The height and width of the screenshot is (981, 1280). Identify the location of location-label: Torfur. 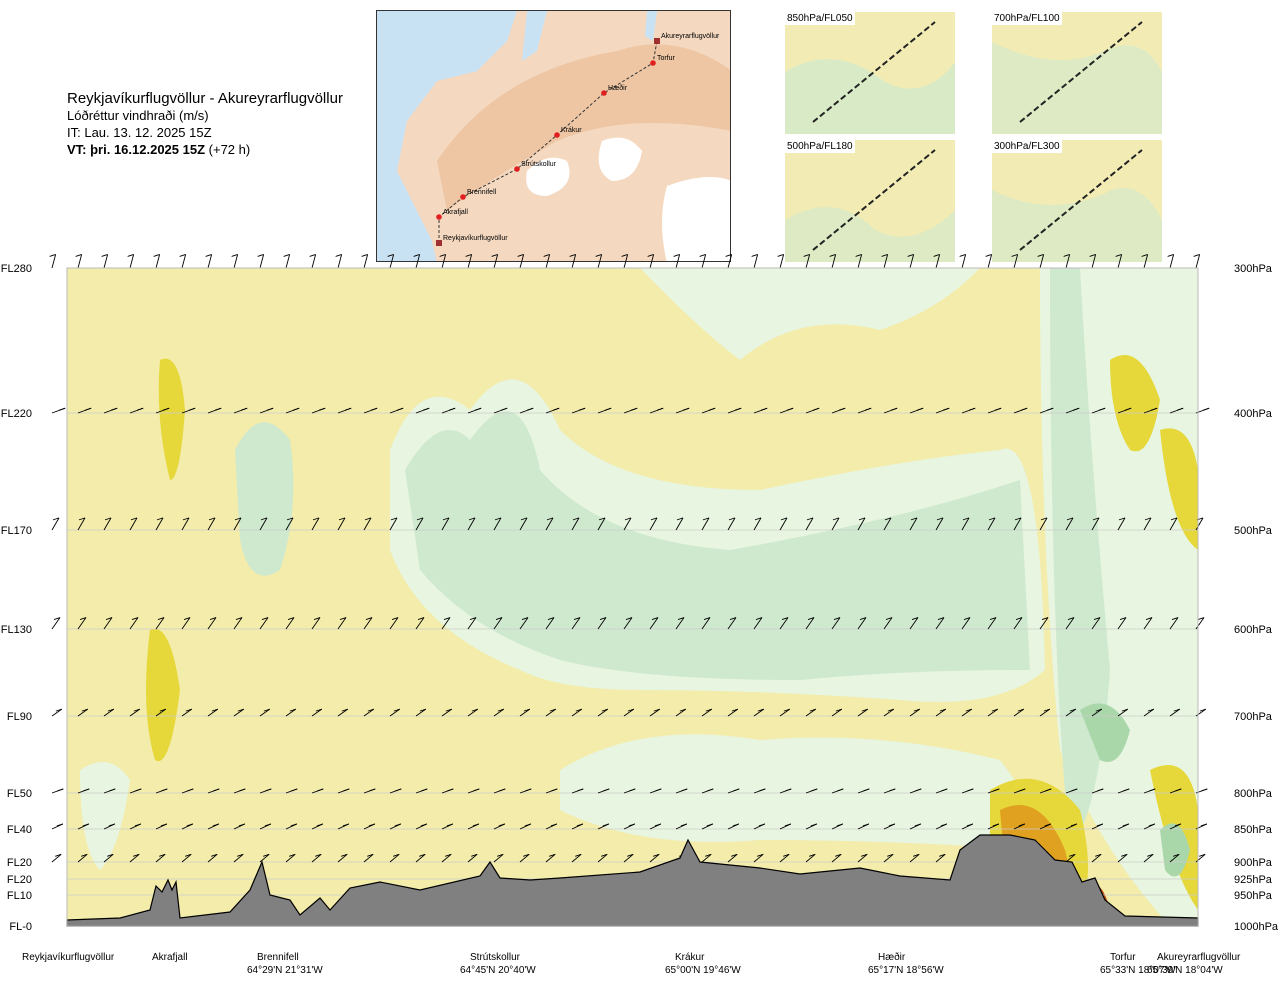
(1123, 957).